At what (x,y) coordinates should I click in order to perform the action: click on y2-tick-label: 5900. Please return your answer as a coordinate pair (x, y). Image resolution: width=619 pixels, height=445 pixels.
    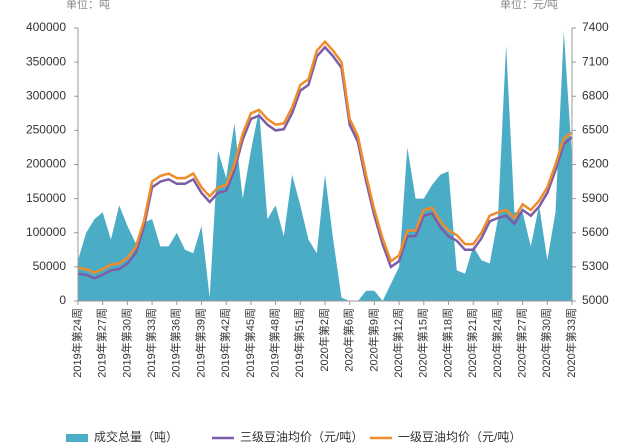
    Looking at the image, I should click on (595, 198).